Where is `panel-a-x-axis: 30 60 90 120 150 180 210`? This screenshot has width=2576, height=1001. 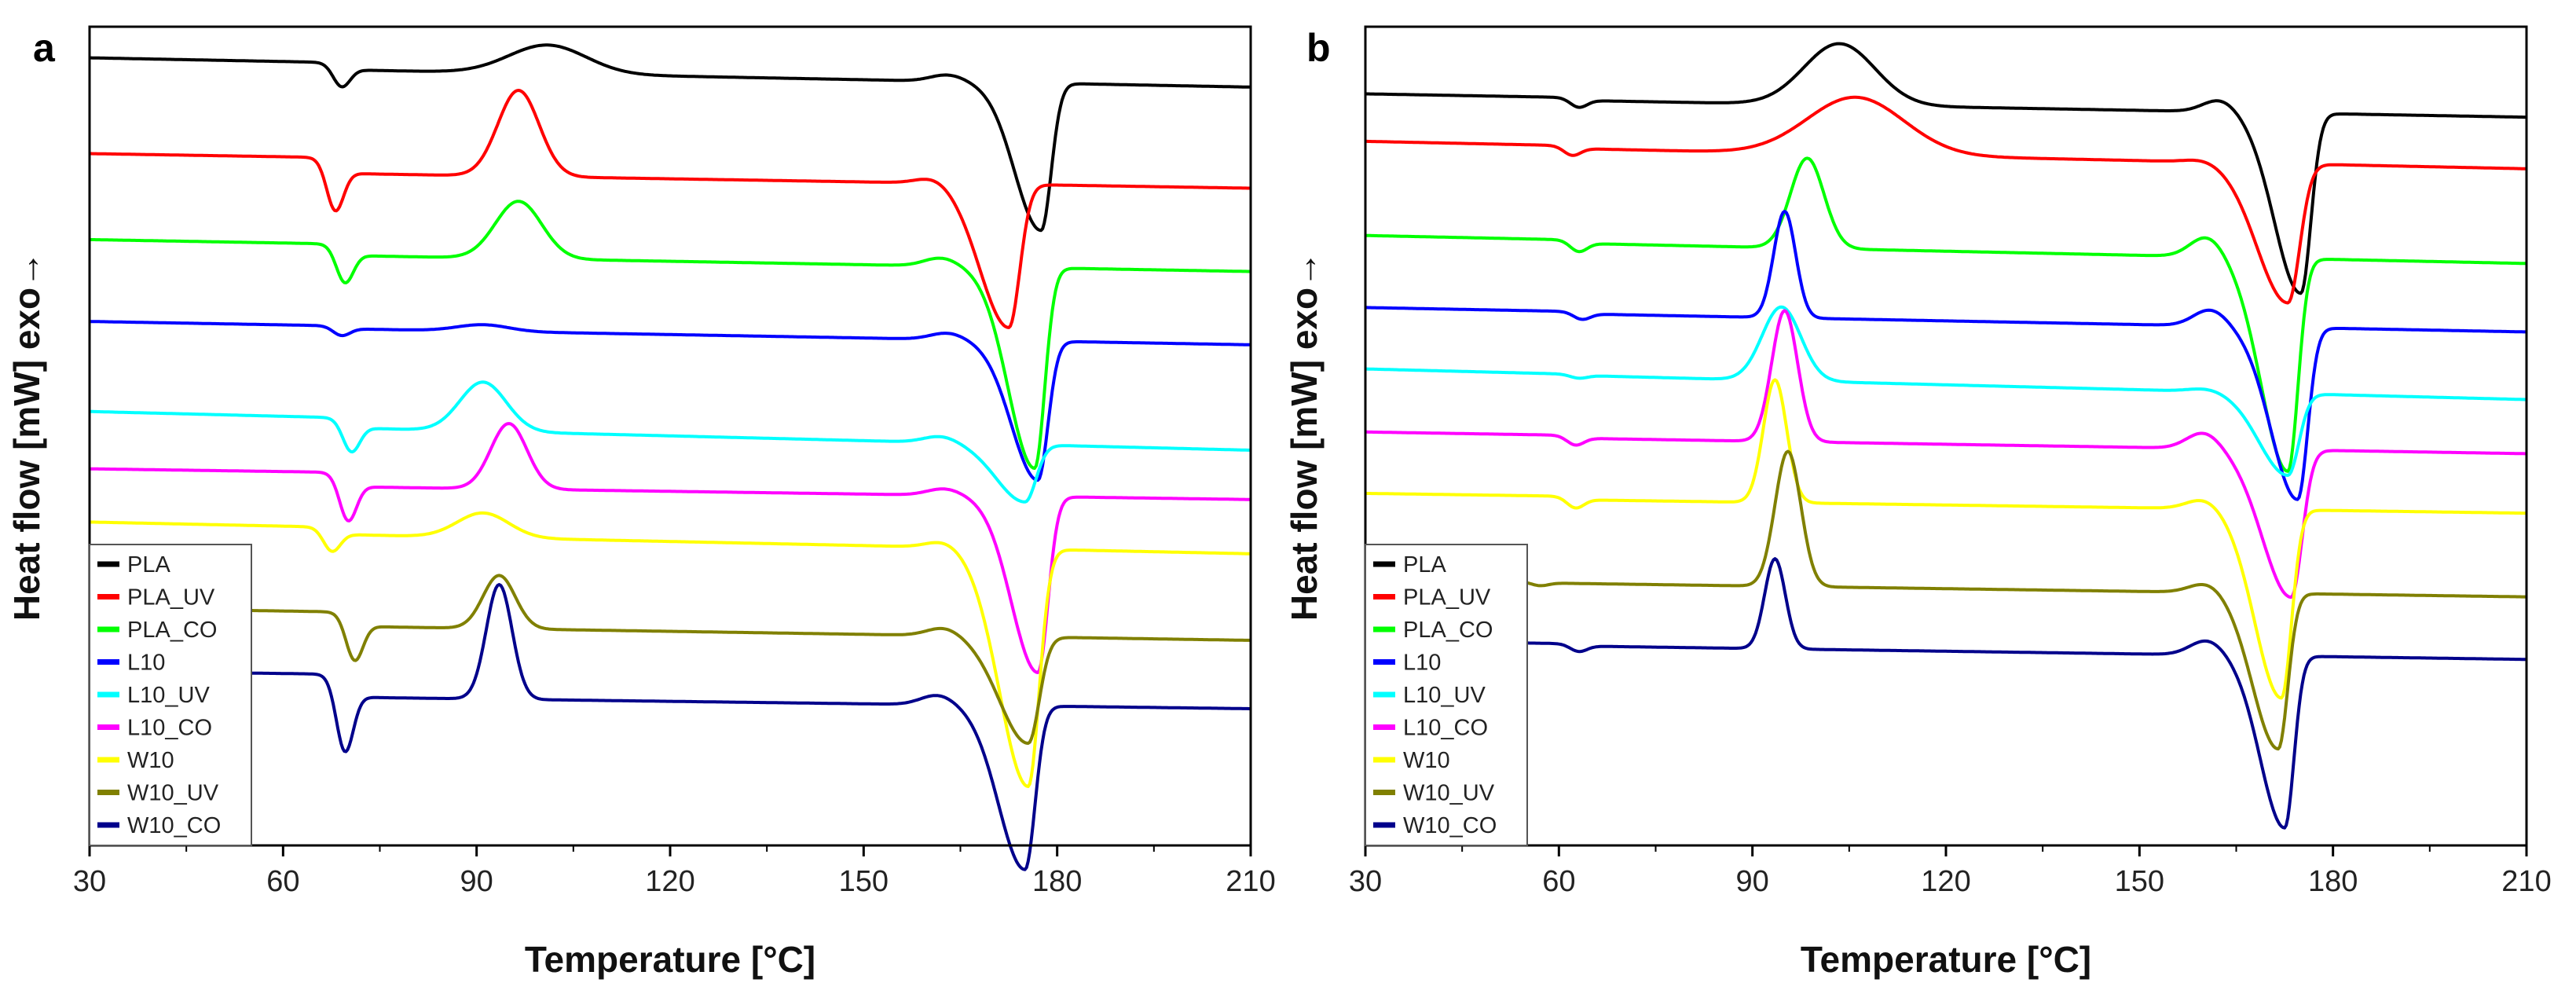 panel-a-x-axis: 30 60 90 120 150 180 210 is located at coordinates (674, 871).